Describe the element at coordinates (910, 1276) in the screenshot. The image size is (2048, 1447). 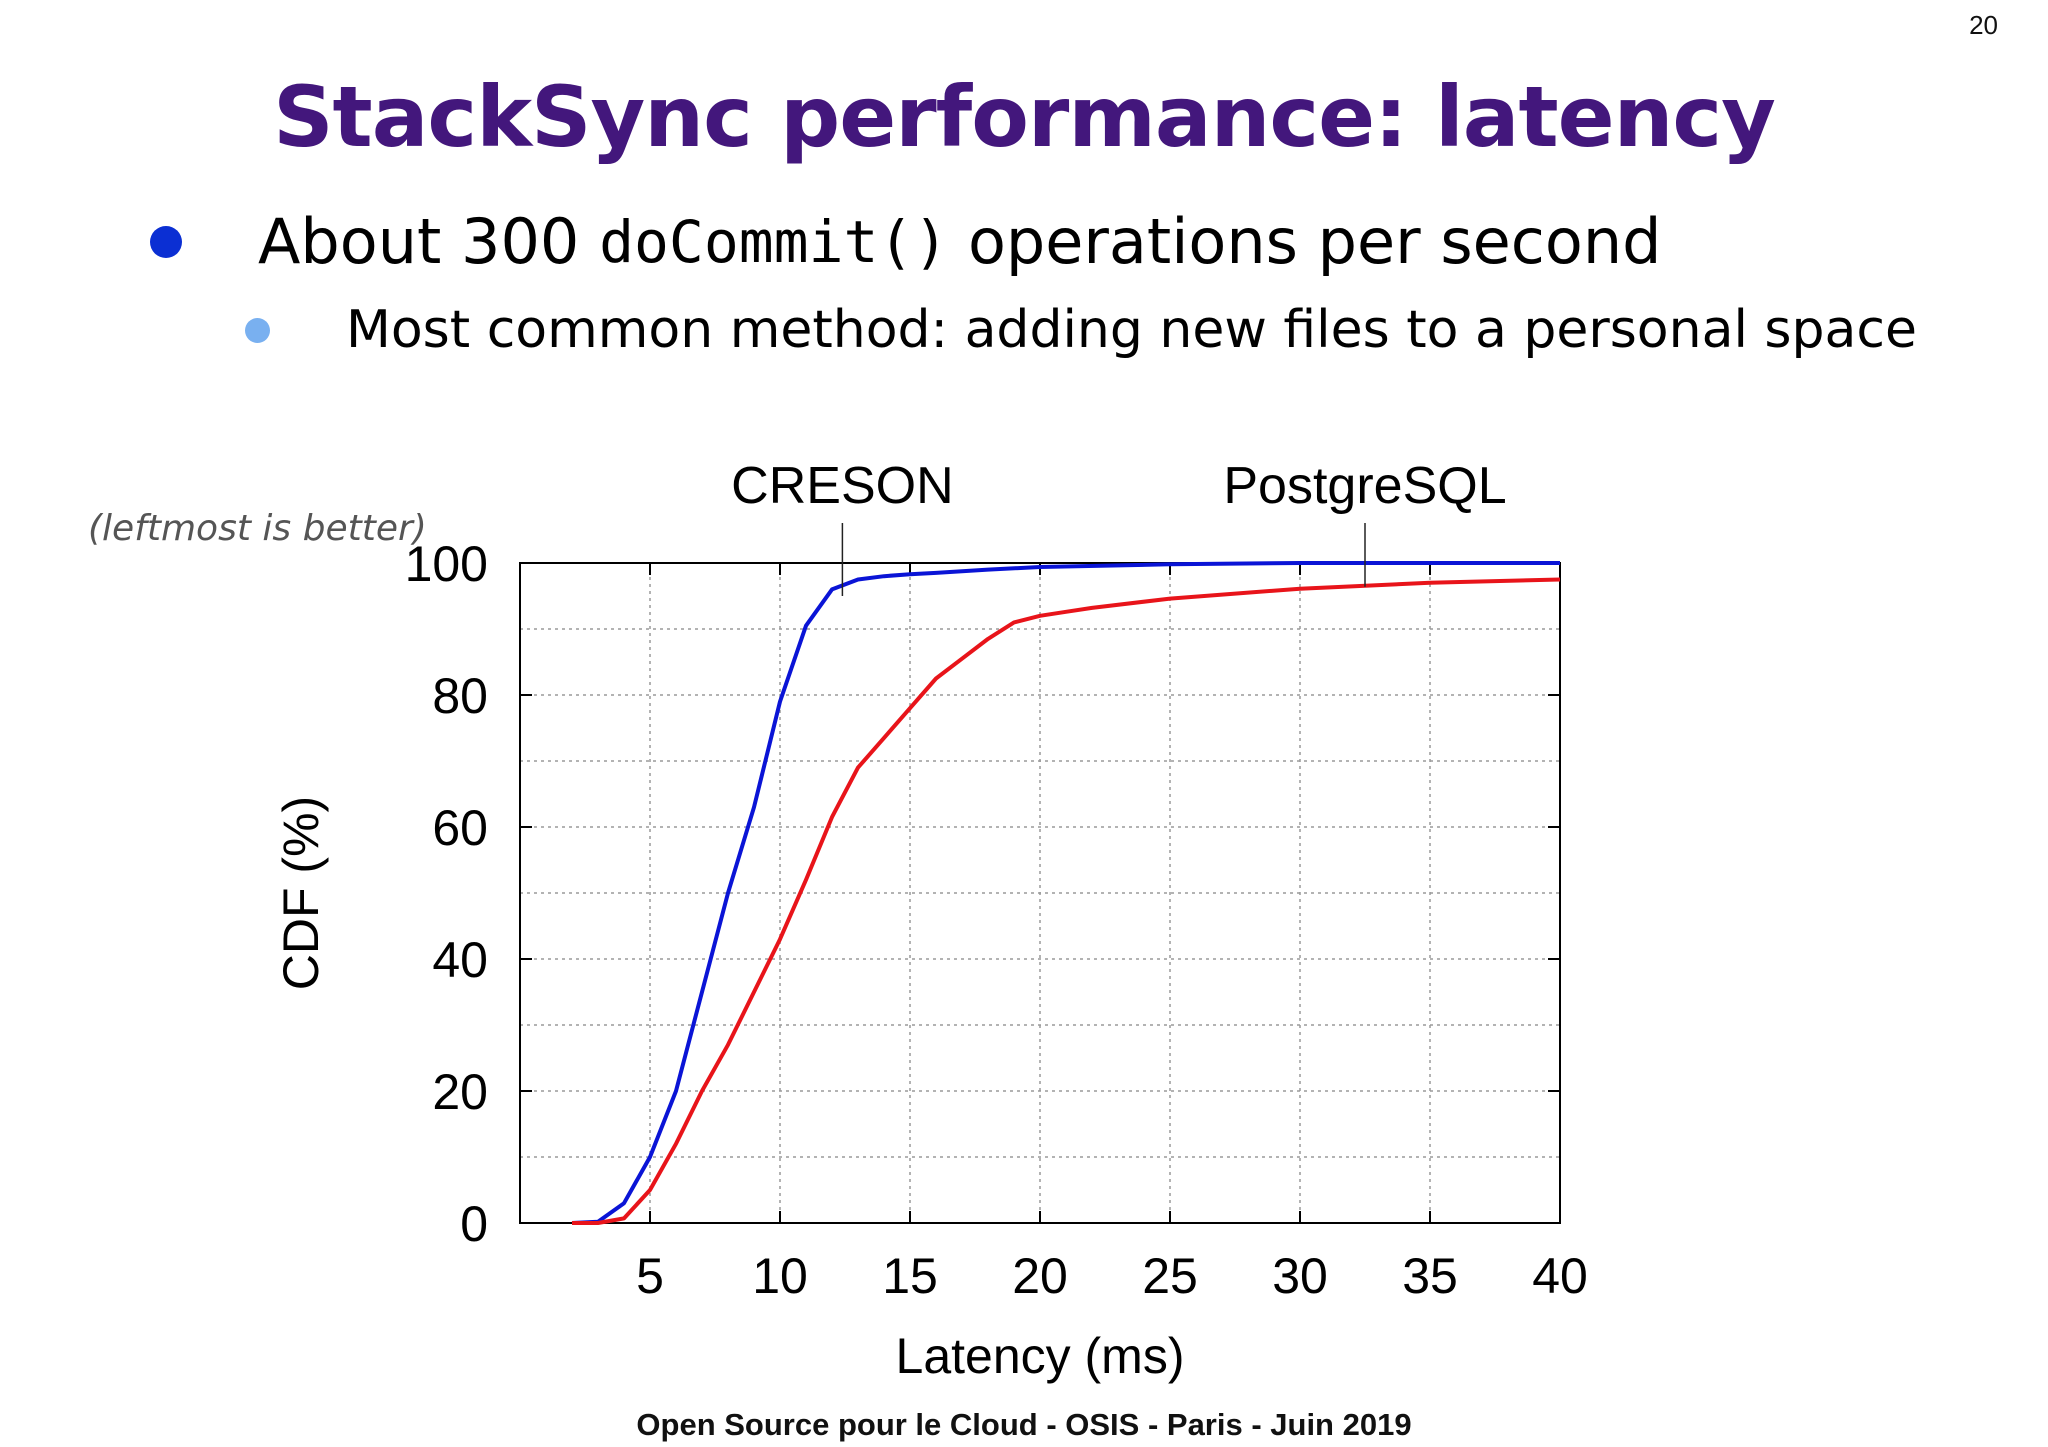
I see `x-tick-label: 15` at that location.